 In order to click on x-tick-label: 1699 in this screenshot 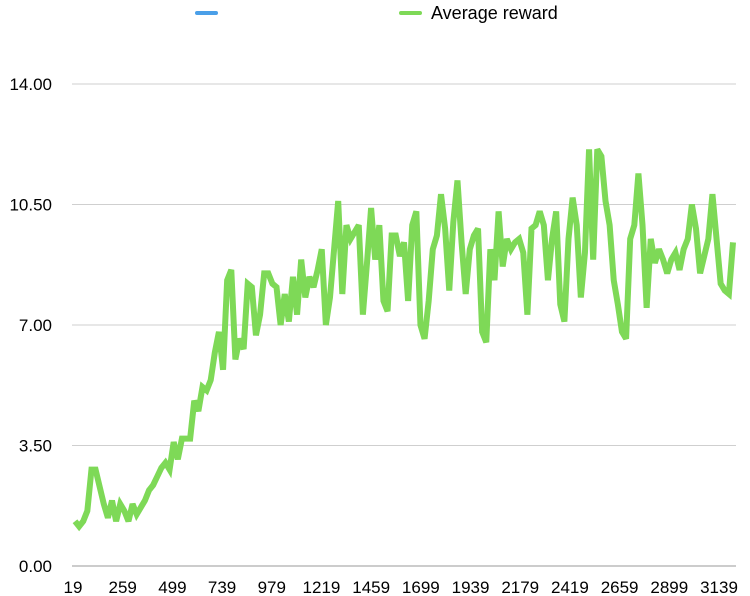, I will do `click(421, 587)`.